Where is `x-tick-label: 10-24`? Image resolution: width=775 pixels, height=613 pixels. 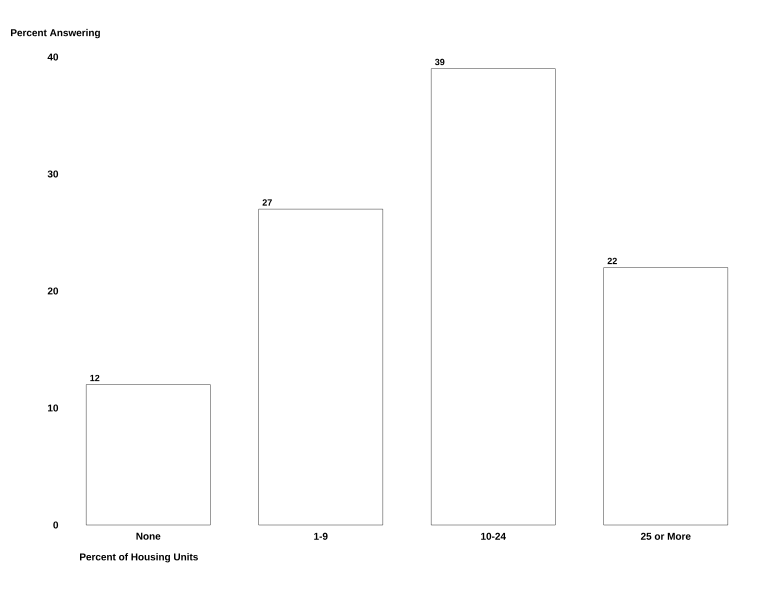
x-tick-label: 10-24 is located at coordinates (493, 536).